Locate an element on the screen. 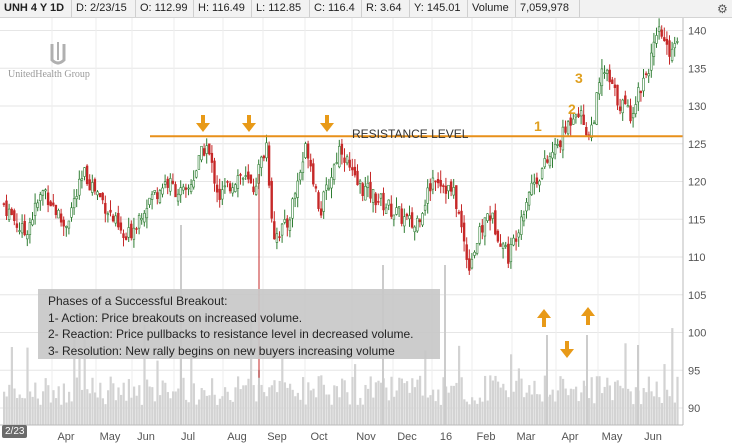 Image resolution: width=732 pixels, height=444 pixels. resistance-label: RESISTANCE LEVEL is located at coordinates (410, 134).